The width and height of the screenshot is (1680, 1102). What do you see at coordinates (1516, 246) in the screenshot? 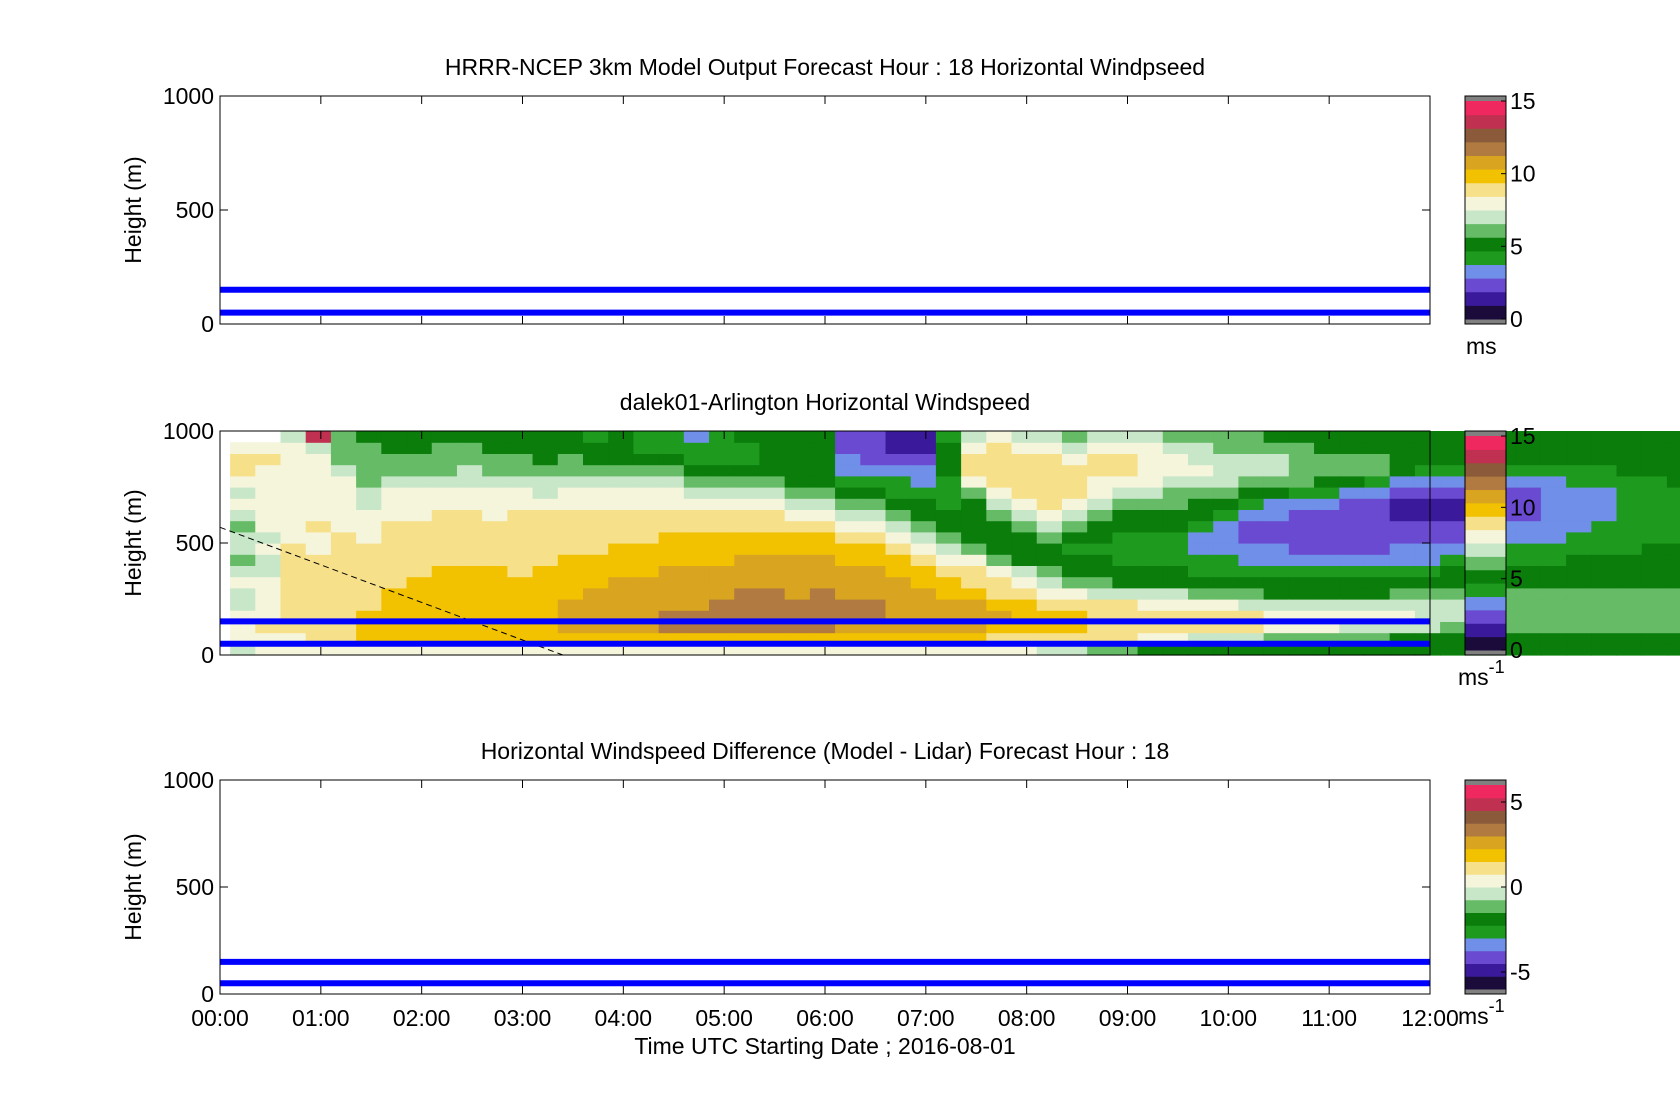
I see `colorbar-tick-label: 5` at bounding box center [1516, 246].